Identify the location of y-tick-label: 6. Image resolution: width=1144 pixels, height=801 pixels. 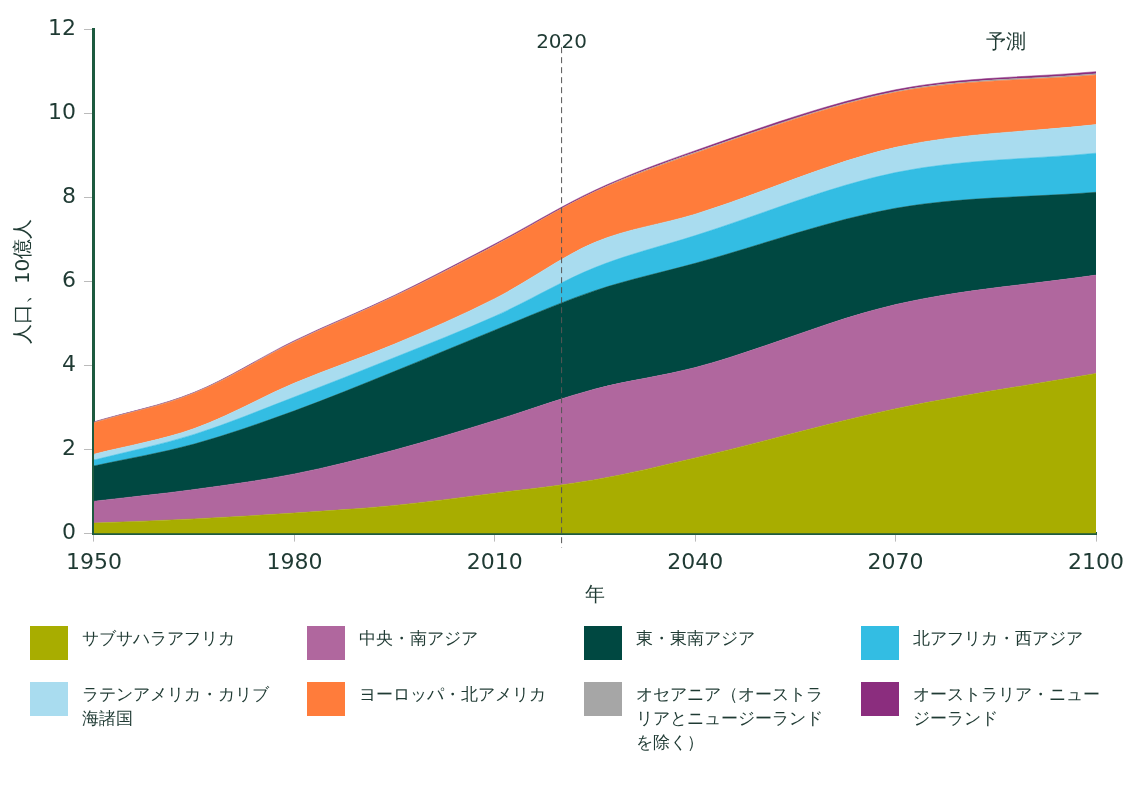
(68, 280).